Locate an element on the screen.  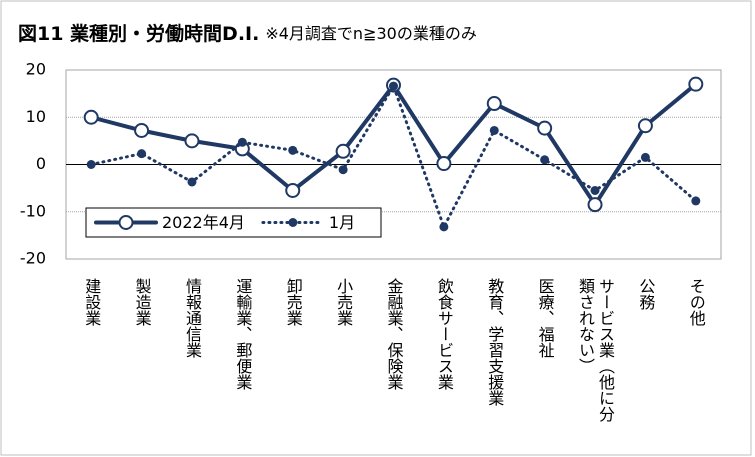
chart-title: 図11 業種別・労働時間D.I. ※4月調査でn≧30の業種のみ is located at coordinates (247, 33).